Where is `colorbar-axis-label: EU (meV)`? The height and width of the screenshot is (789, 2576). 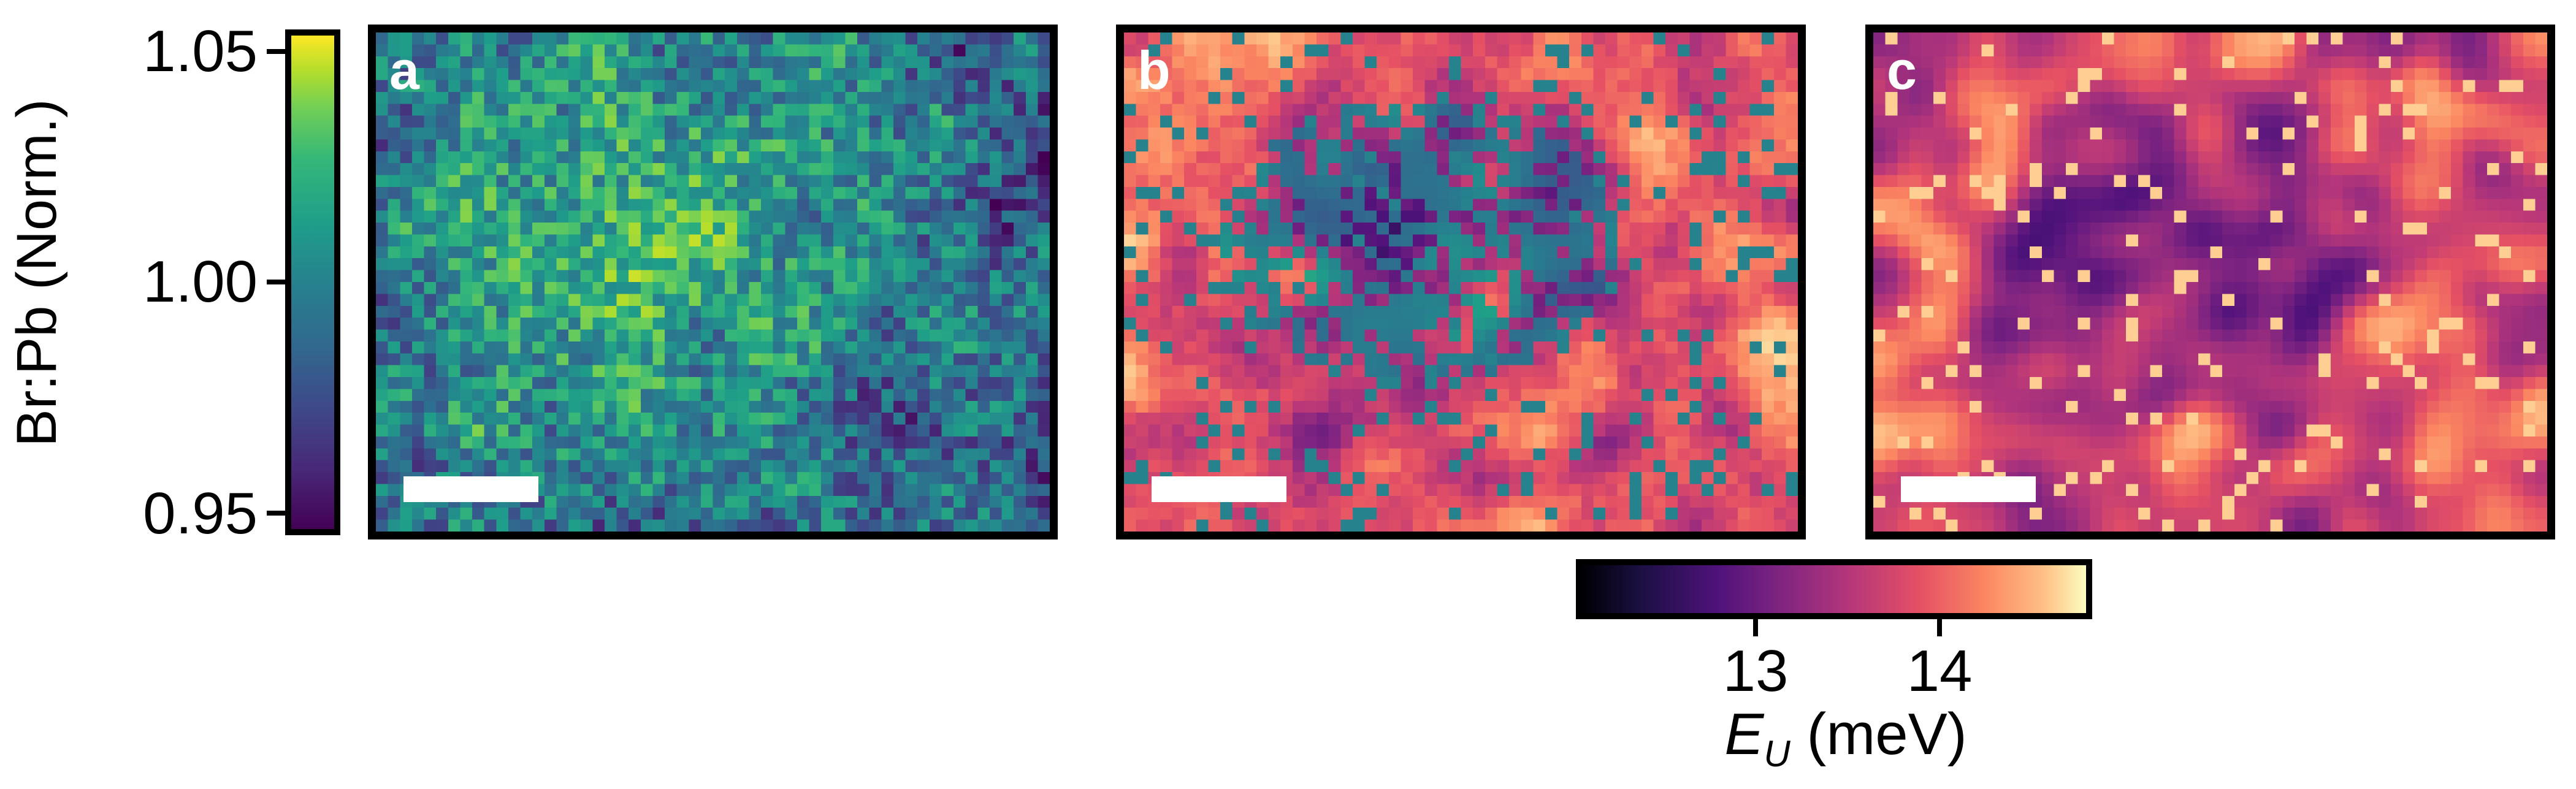
colorbar-axis-label: EU (meV) is located at coordinates (1845, 738).